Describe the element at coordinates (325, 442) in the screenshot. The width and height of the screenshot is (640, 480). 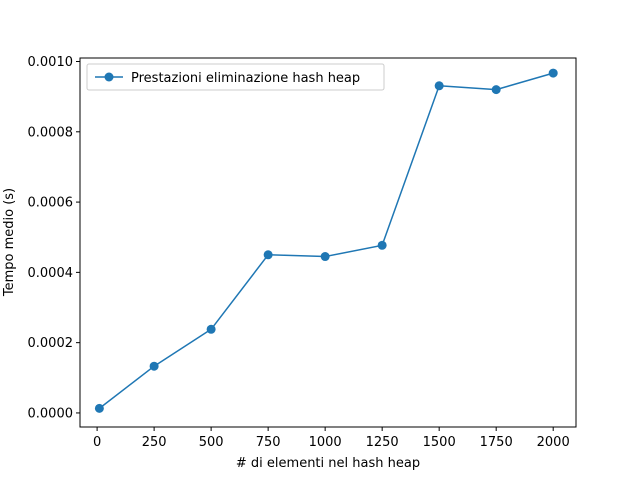
I see `x-tick-label: 1000` at that location.